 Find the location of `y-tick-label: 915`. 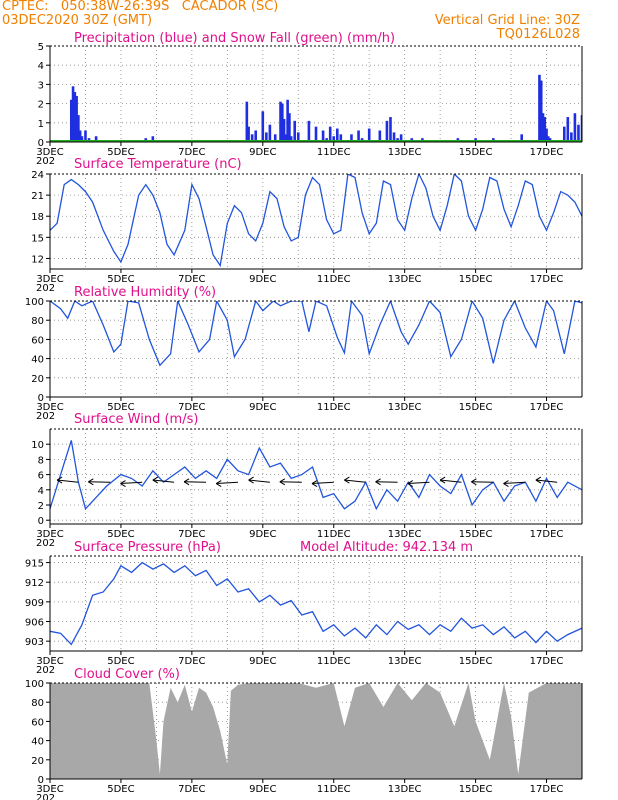

y-tick-label: 915 is located at coordinates (34, 564).